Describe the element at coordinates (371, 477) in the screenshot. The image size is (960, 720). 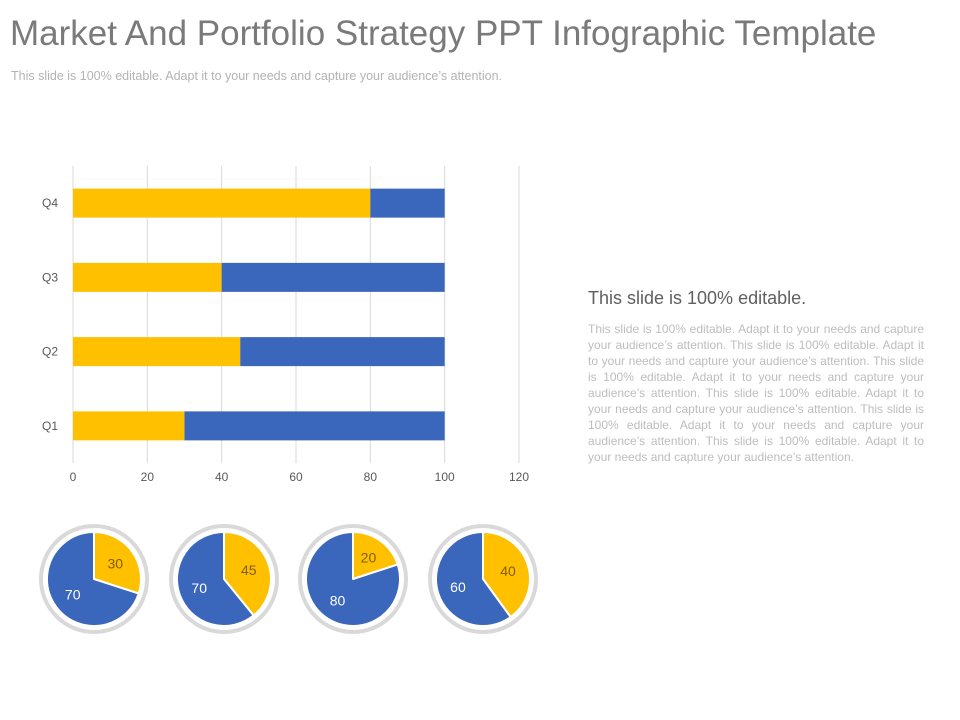
I see `x-tick-label-80: 80` at that location.